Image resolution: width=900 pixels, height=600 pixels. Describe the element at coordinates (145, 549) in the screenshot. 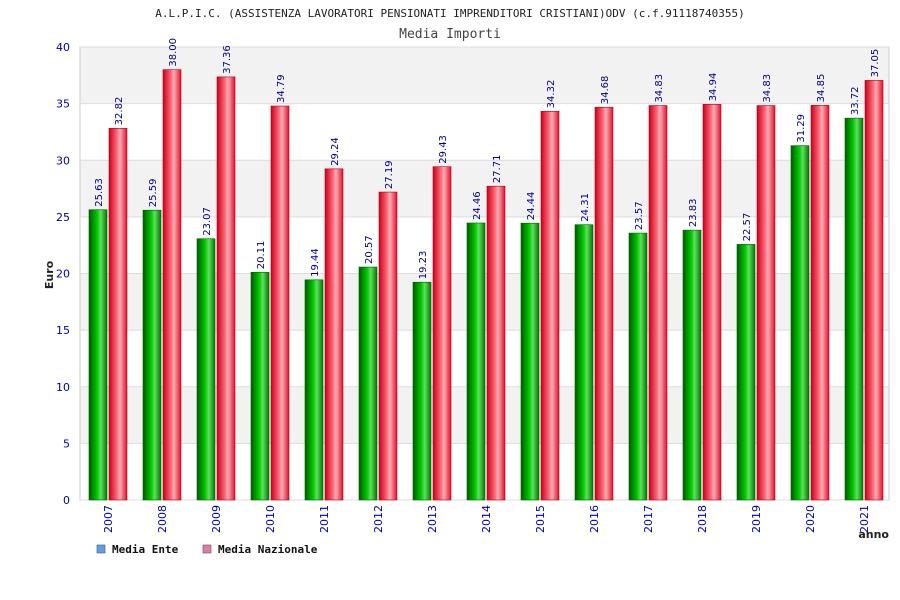

I see `legend-label: Media Ente` at that location.